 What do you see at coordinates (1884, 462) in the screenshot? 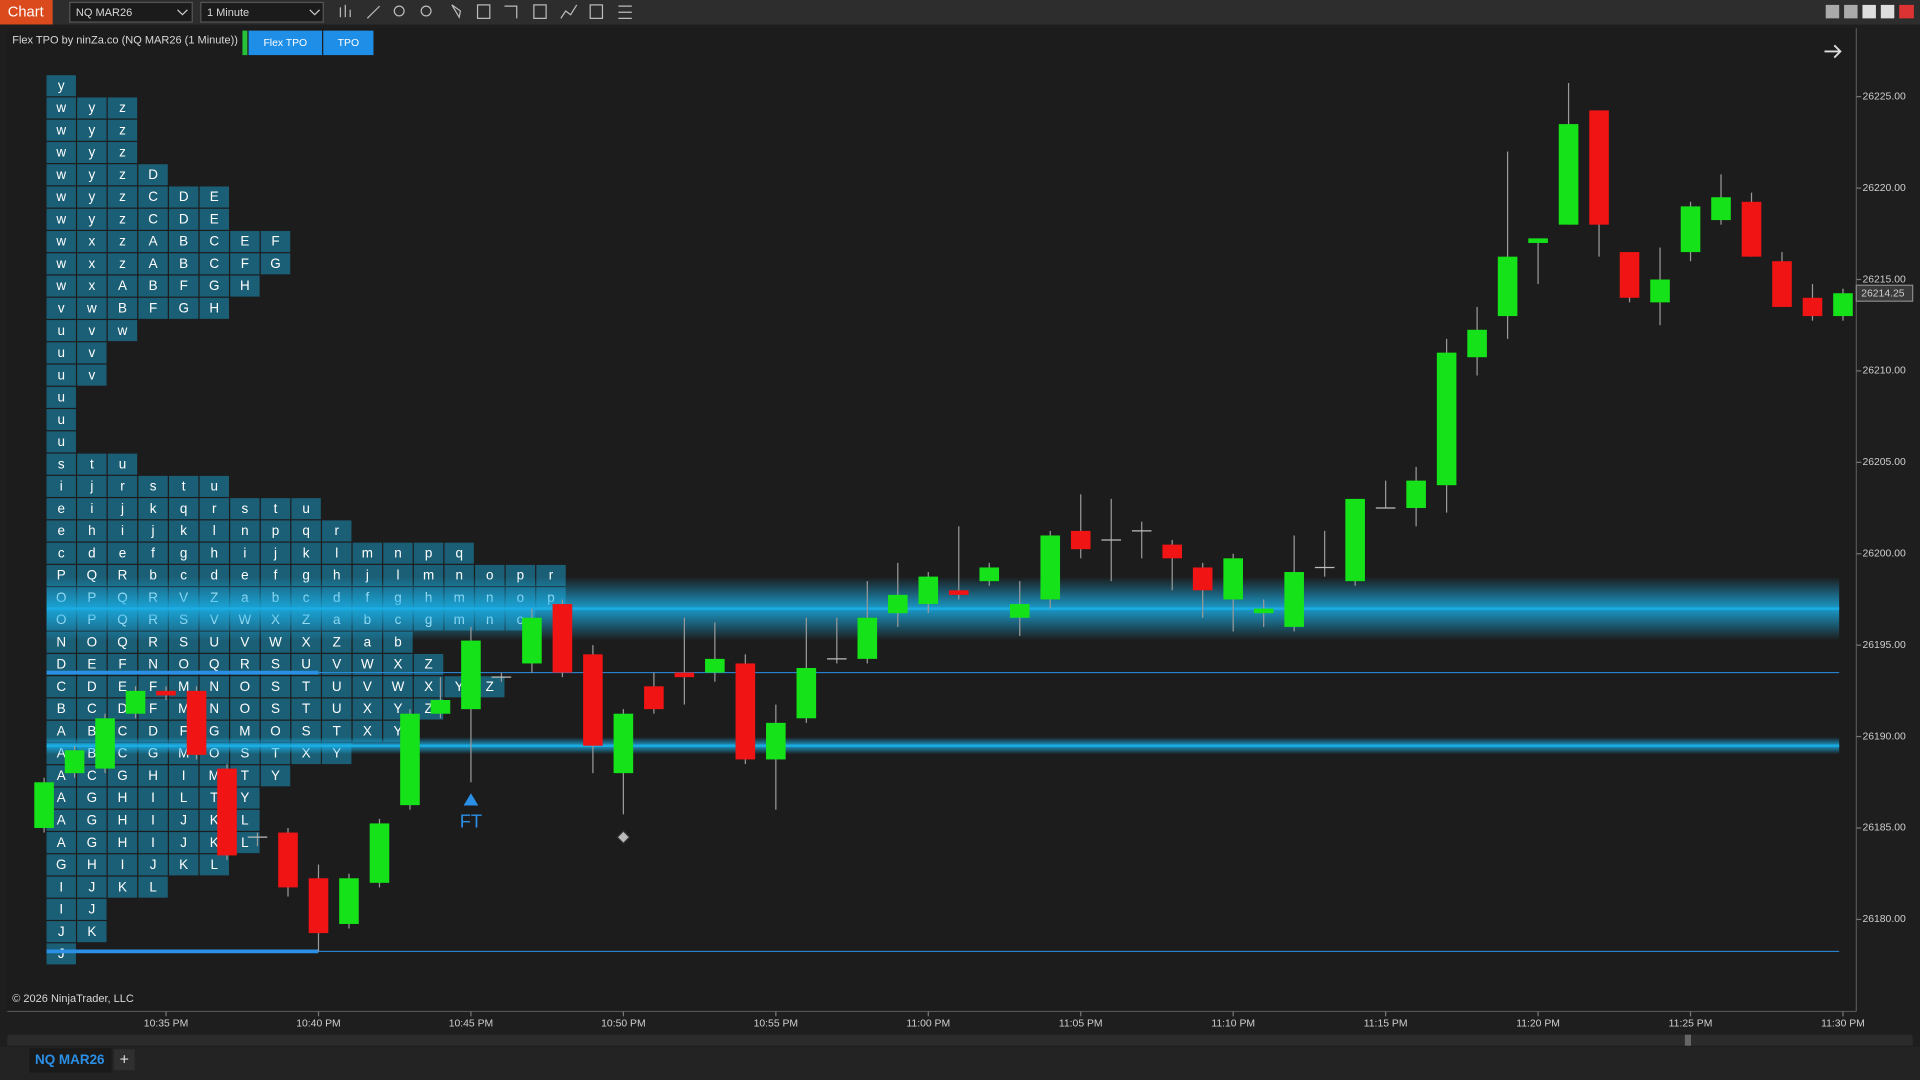
I see `y-tick-label: 26205.00` at bounding box center [1884, 462].